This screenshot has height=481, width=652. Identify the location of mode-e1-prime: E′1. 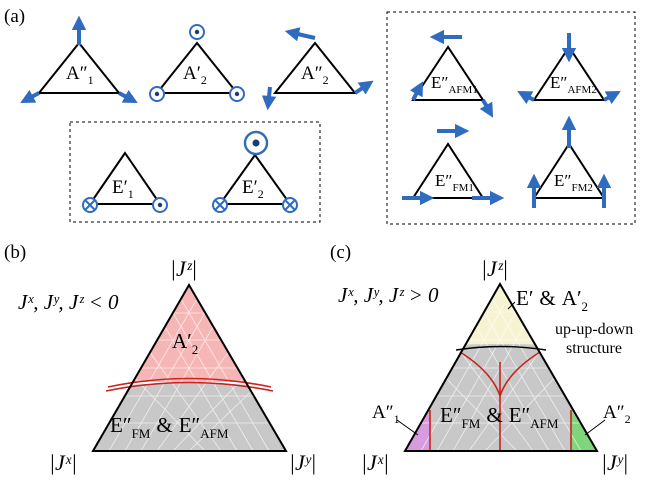
(125, 182).